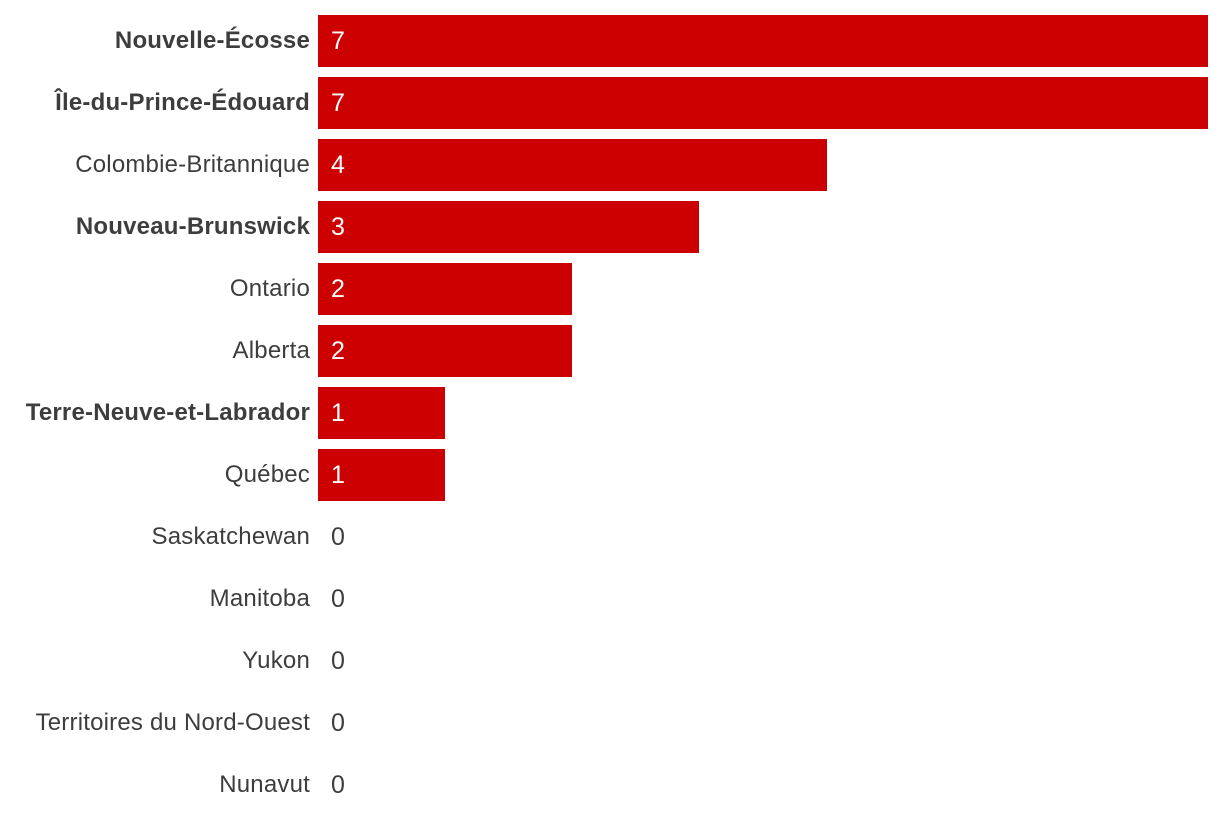 The image size is (1220, 818). I want to click on chart-row: Colombie-Britannique 4, so click(610, 165).